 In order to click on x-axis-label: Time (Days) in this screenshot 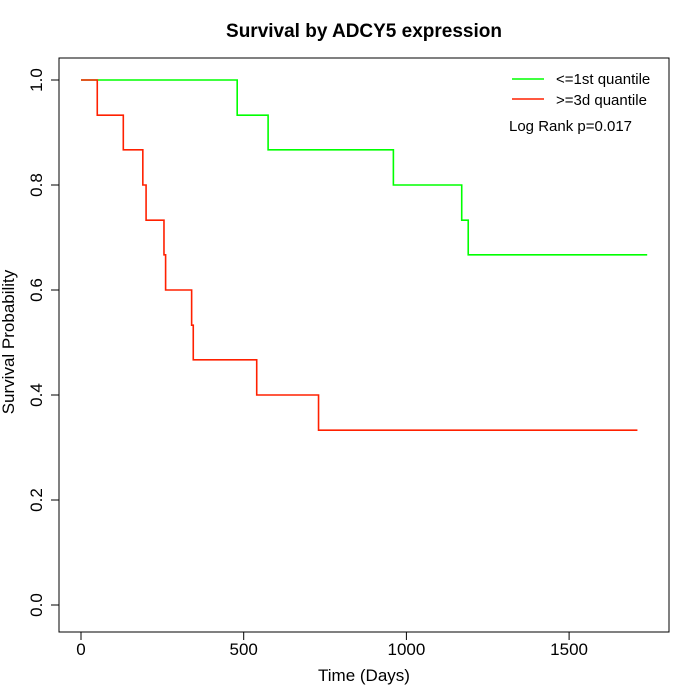, I will do `click(364, 675)`.